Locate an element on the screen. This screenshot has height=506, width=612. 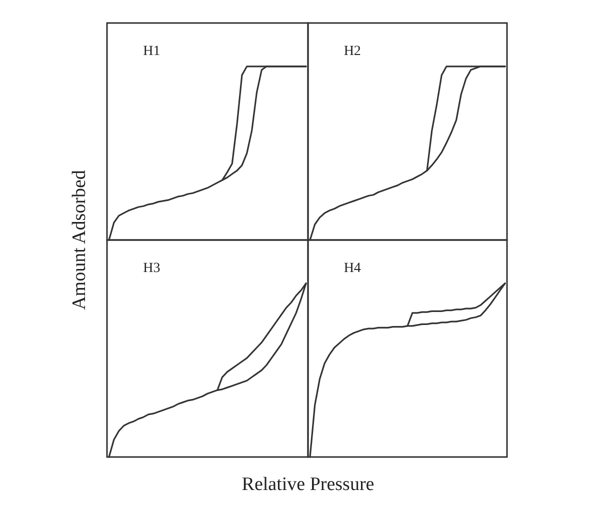
chart-title: H3 is located at coordinates (151, 268).